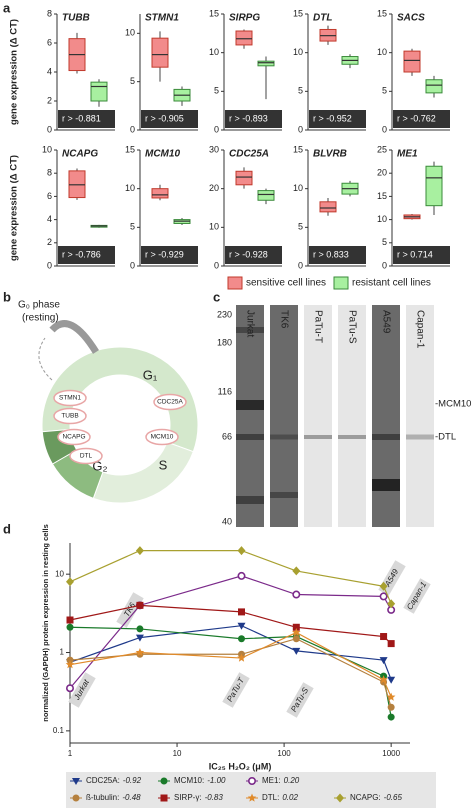 This screenshot has width=474, height=808. Describe the element at coordinates (103, 780) in the screenshot. I see `legend-label: CDC25A:` at that location.